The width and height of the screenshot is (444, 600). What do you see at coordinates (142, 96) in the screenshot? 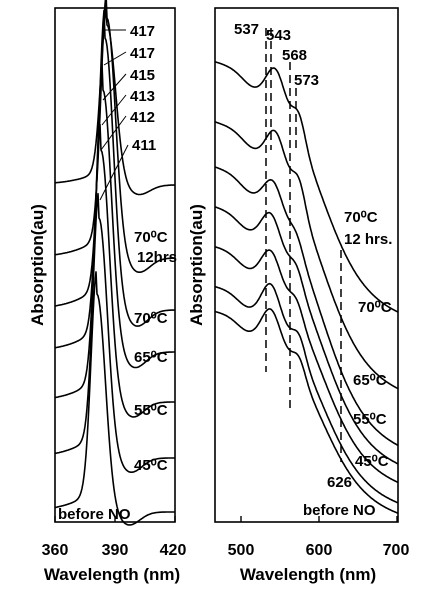
I see `peak-label: 413` at bounding box center [142, 96].